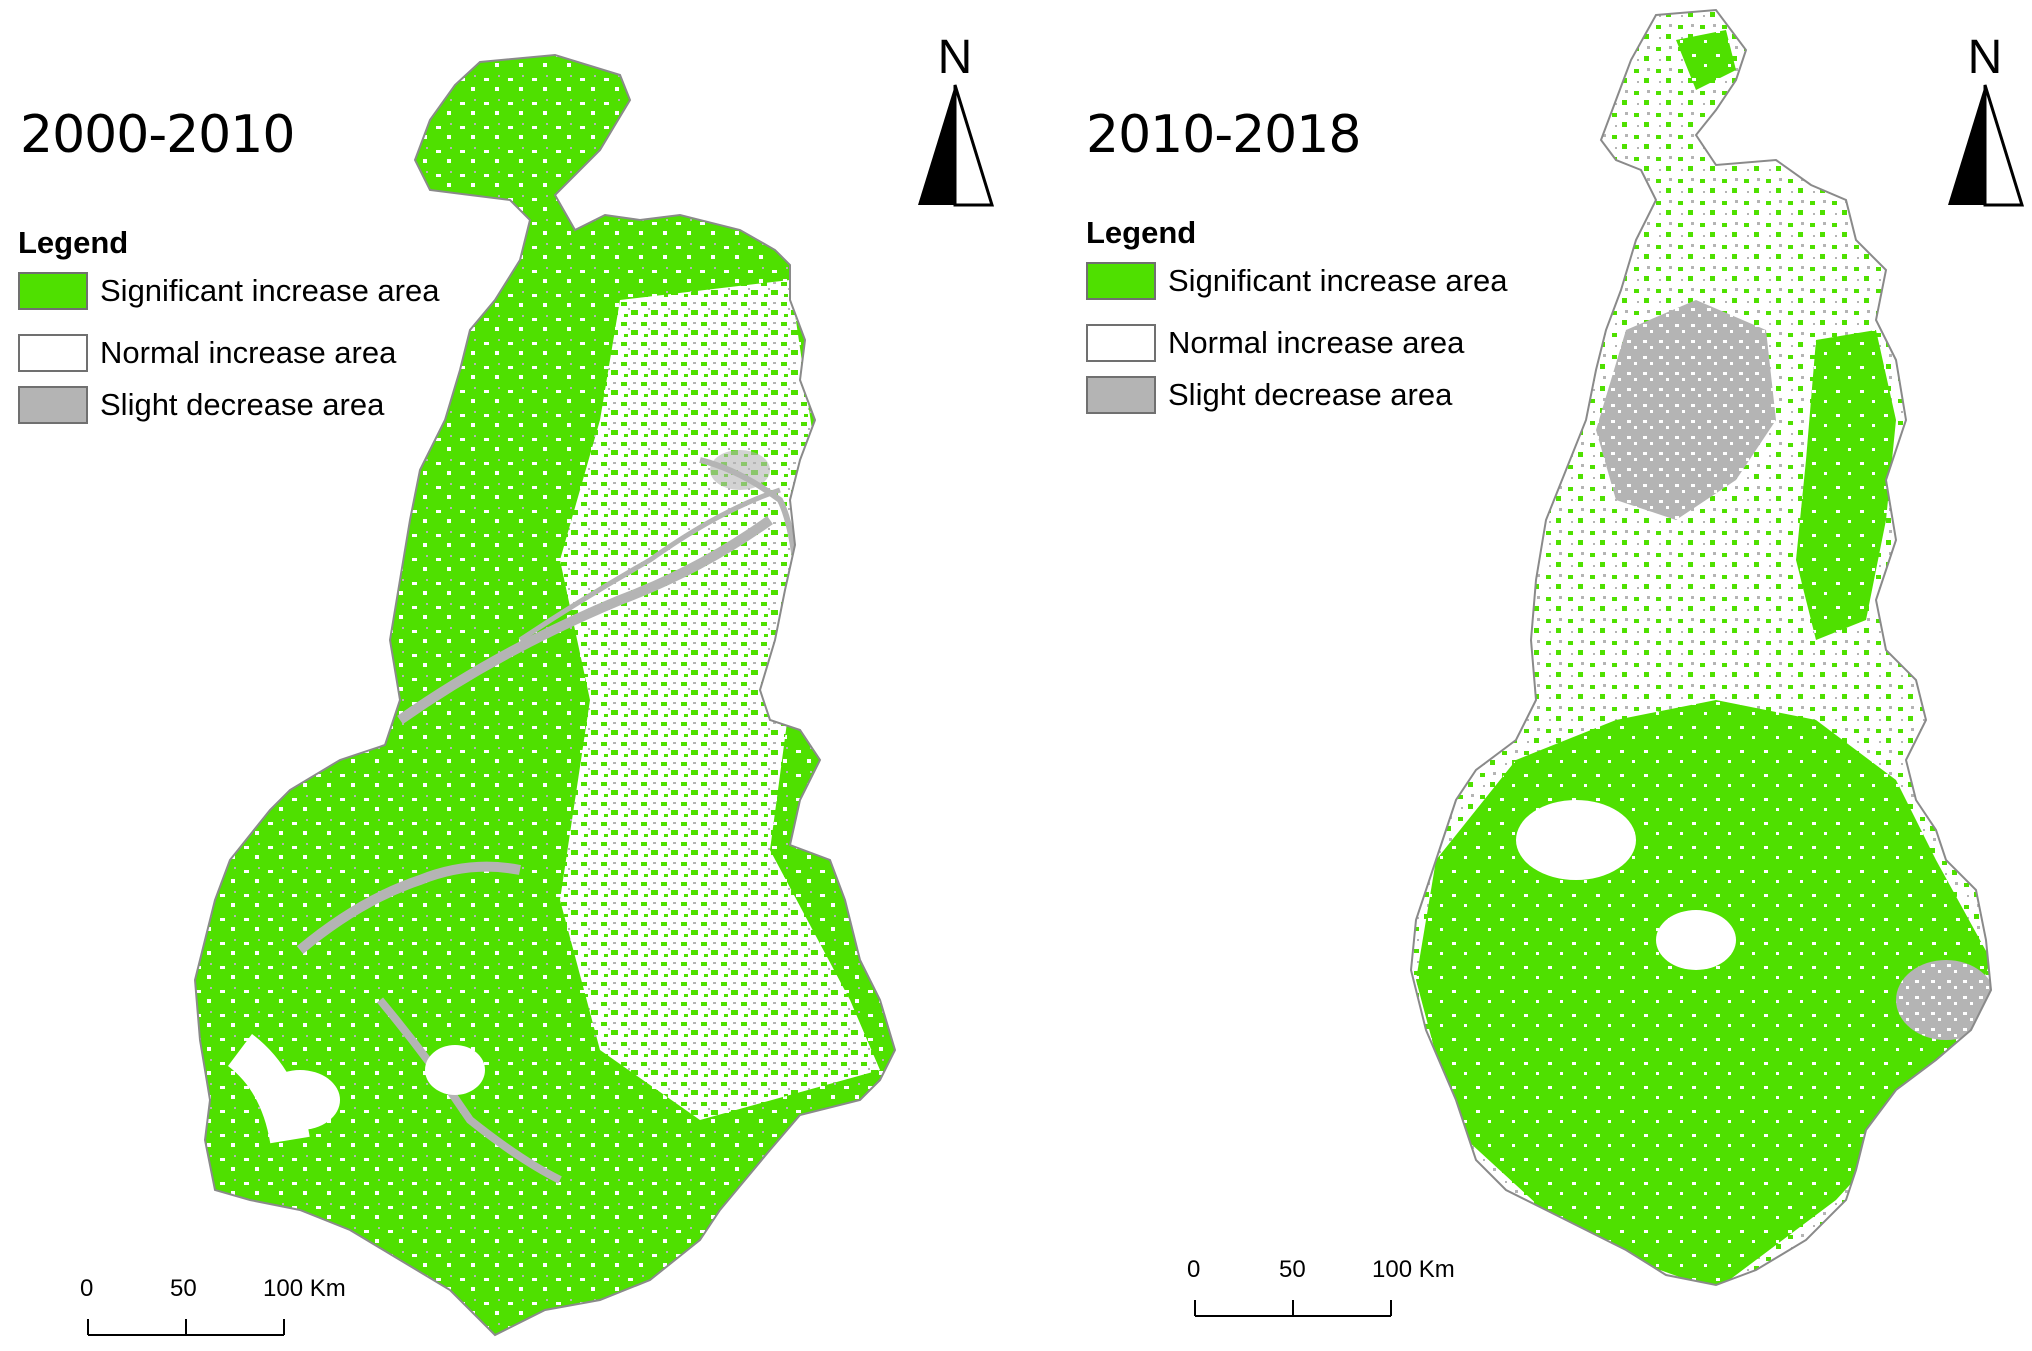  Describe the element at coordinates (157, 135) in the screenshot. I see `period-title: 2000-2010` at that location.